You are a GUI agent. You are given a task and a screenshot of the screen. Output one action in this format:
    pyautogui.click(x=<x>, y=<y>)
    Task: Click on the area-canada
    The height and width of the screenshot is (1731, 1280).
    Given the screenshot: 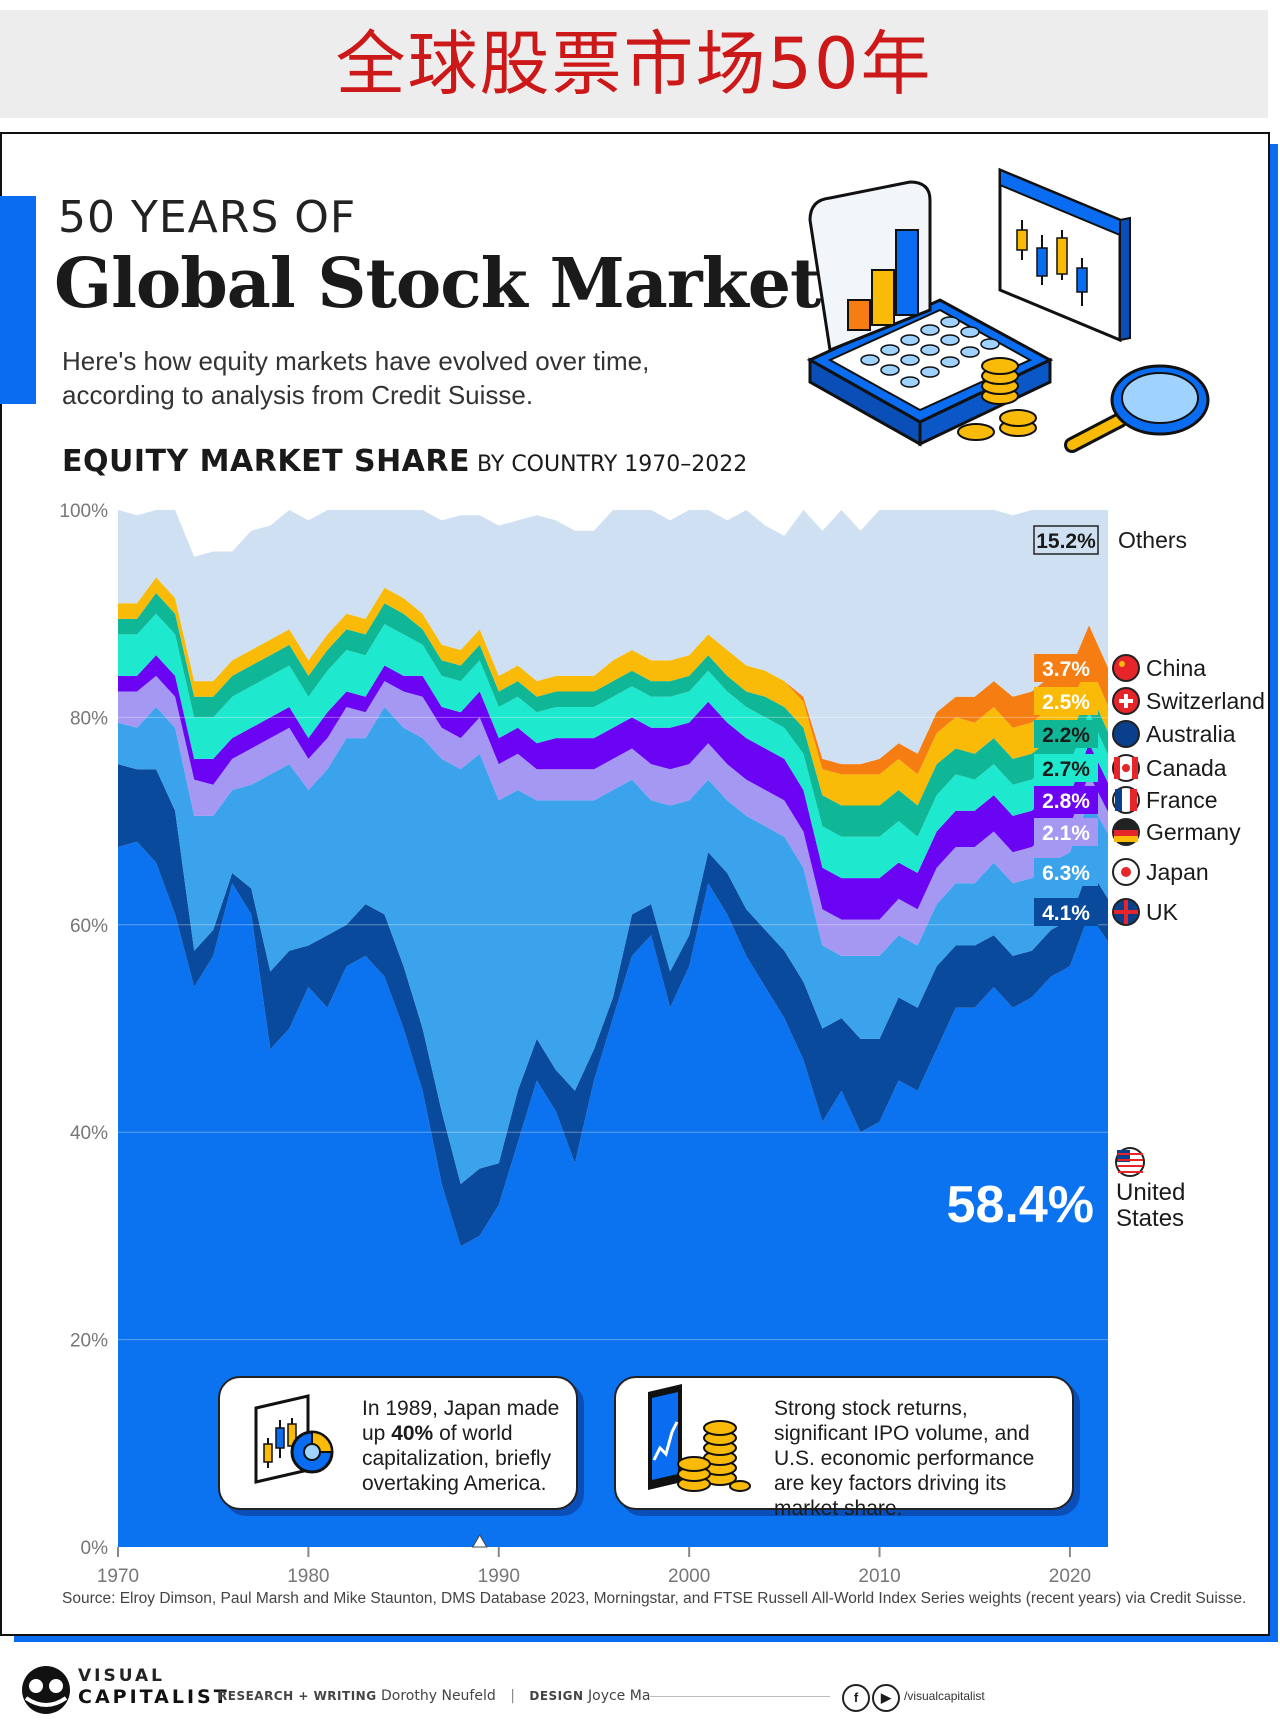 What is the action you would take?
    pyautogui.click(x=613, y=746)
    